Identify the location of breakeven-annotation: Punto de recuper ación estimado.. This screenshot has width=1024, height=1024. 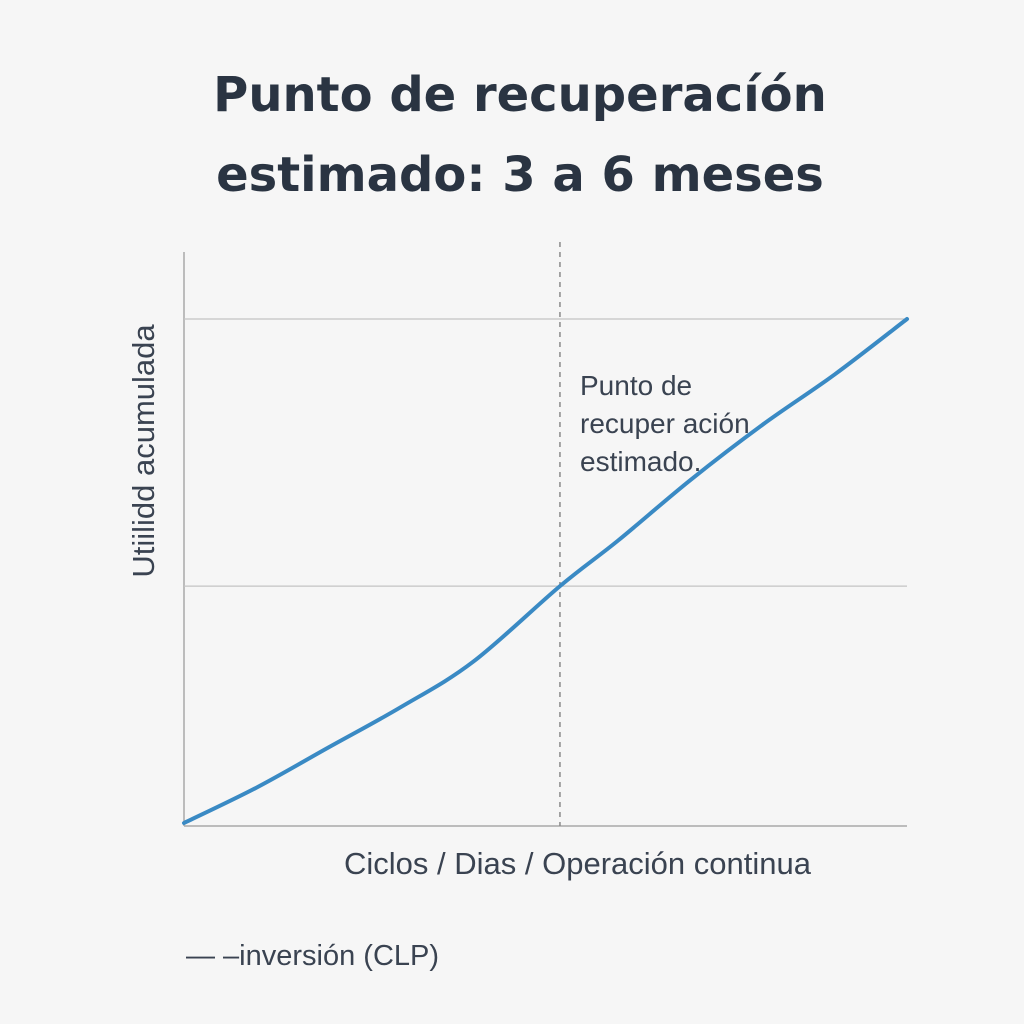
(710, 424).